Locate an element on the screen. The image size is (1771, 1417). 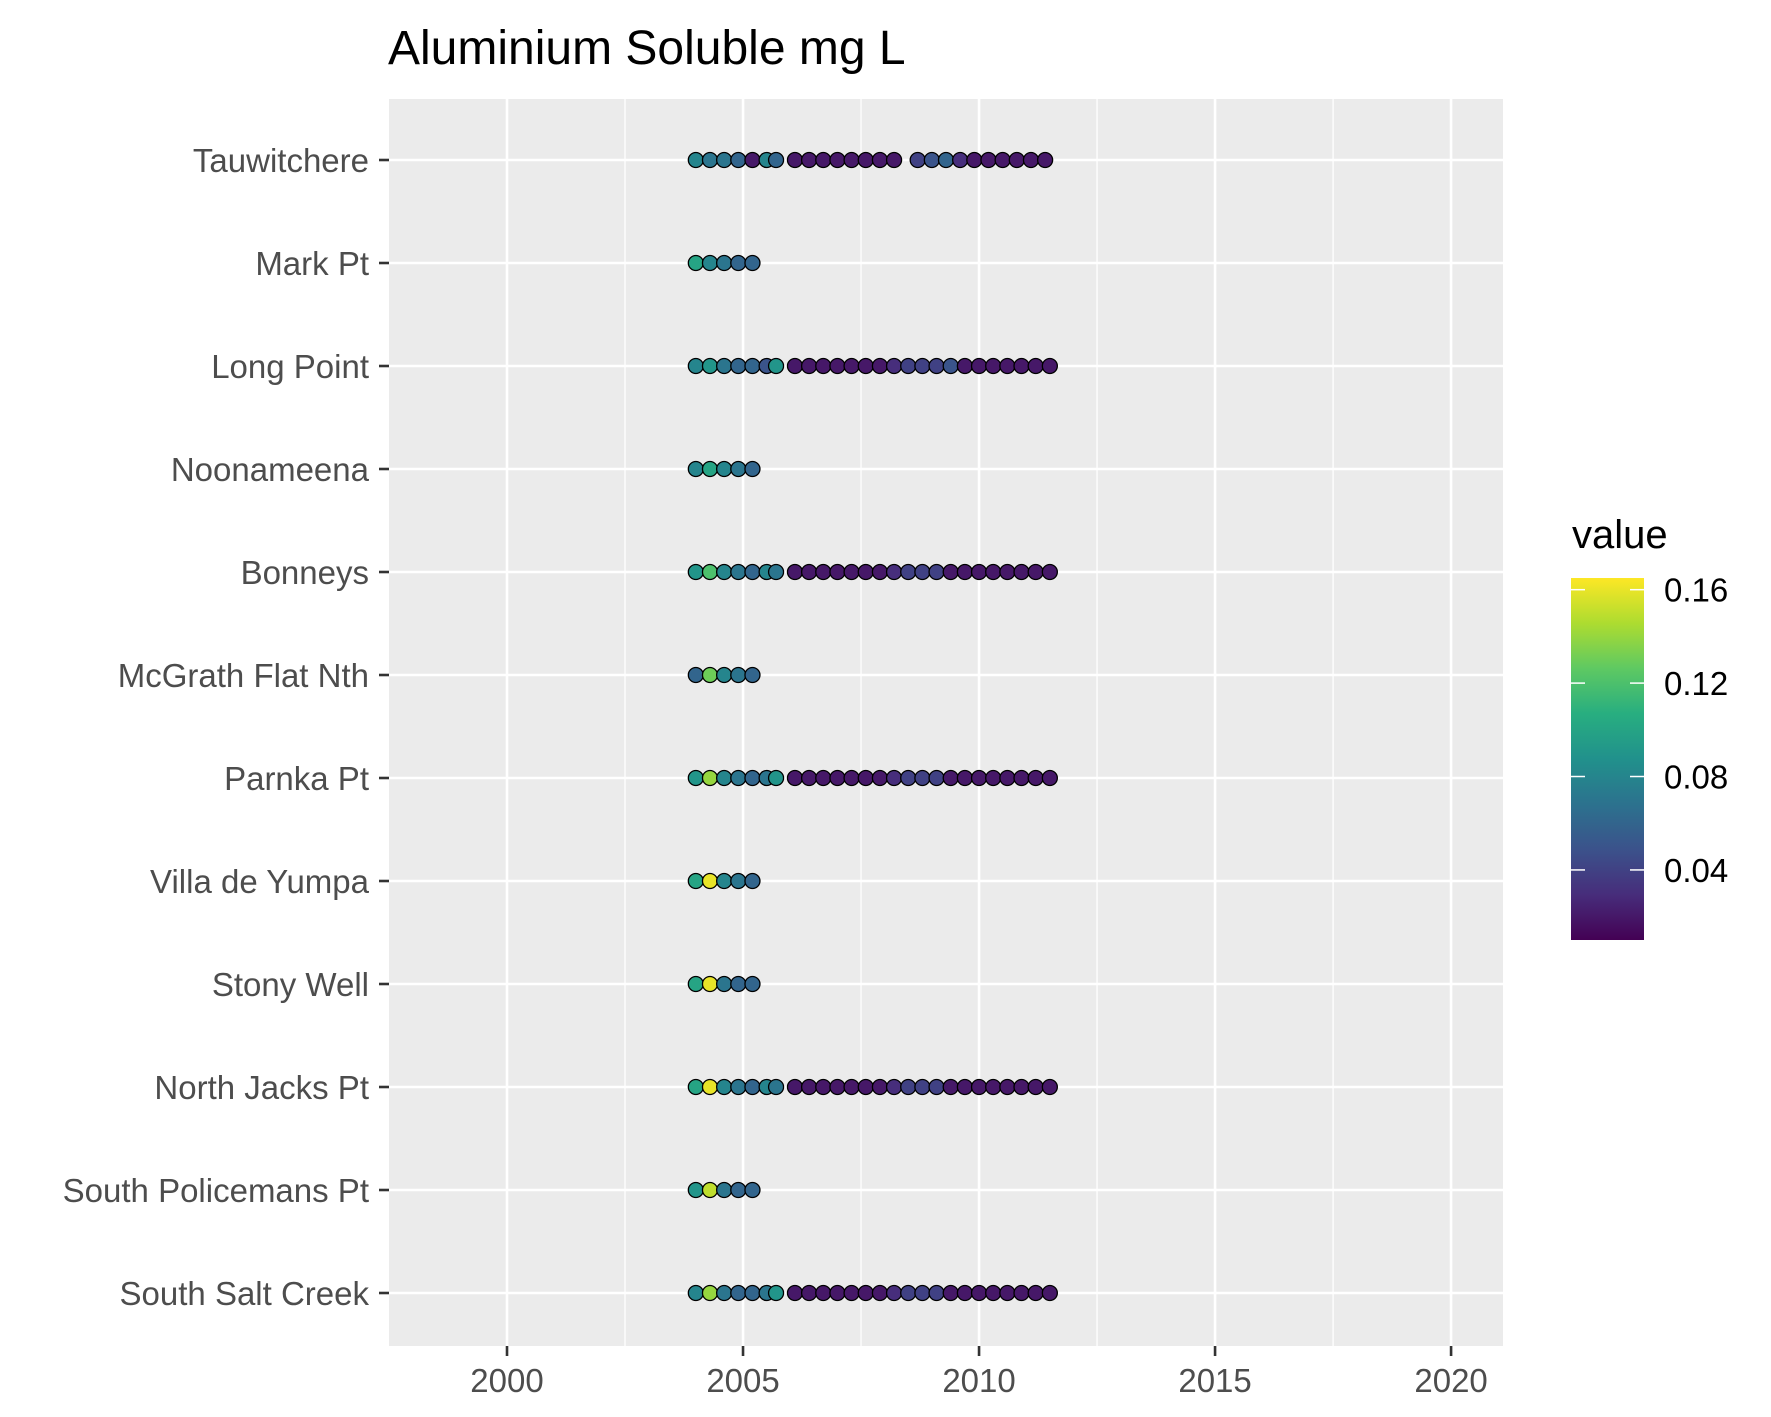
x-tick-label: 2000 is located at coordinates (506, 1380).